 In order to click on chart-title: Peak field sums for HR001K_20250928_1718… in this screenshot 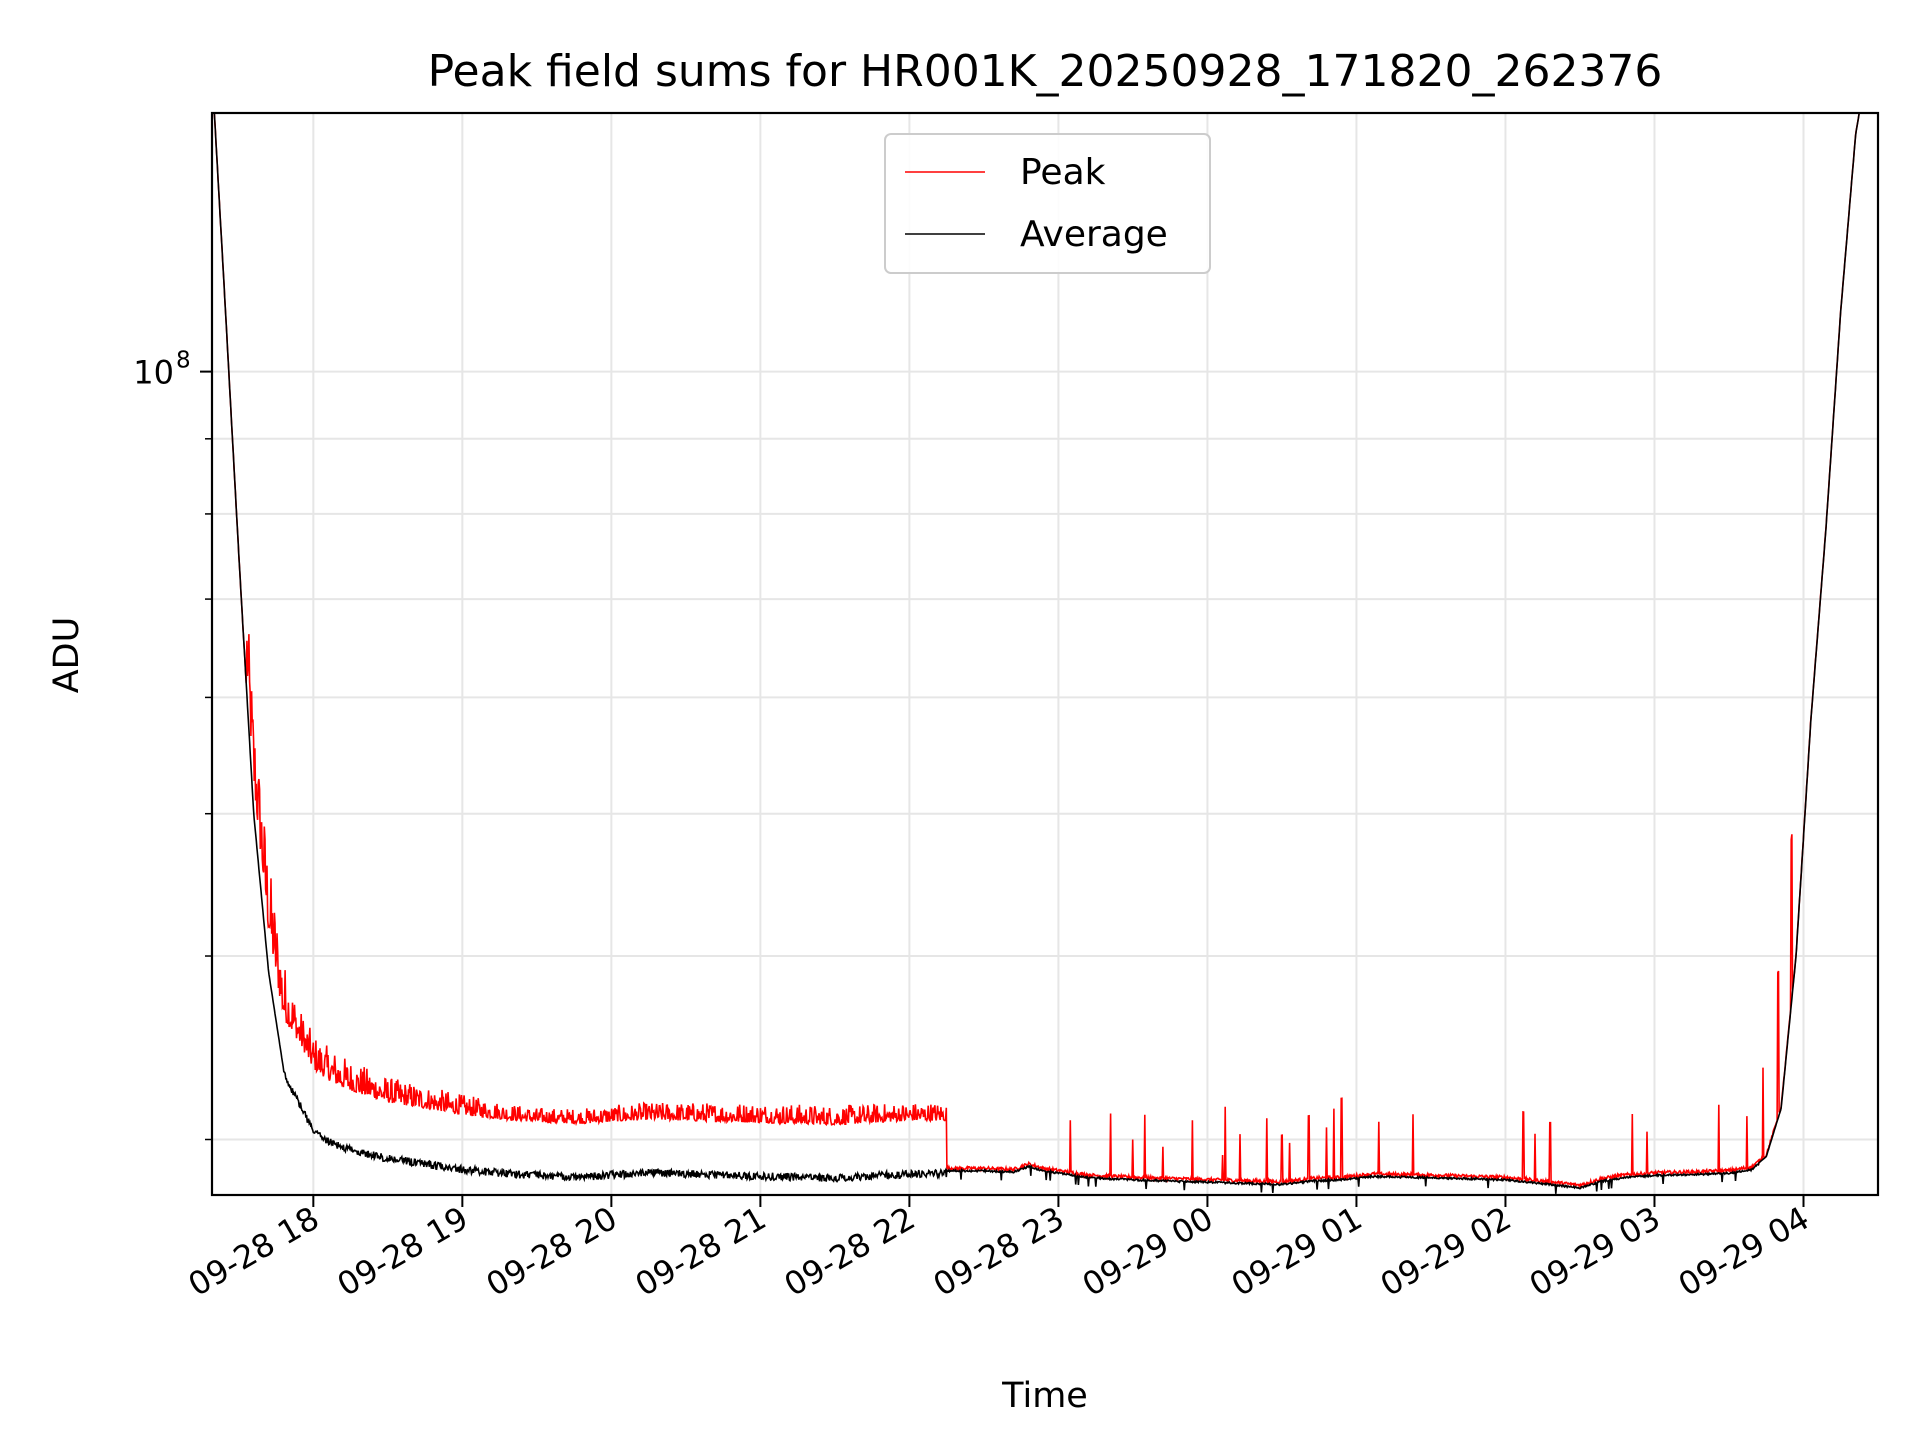, I will do `click(1045, 71)`.